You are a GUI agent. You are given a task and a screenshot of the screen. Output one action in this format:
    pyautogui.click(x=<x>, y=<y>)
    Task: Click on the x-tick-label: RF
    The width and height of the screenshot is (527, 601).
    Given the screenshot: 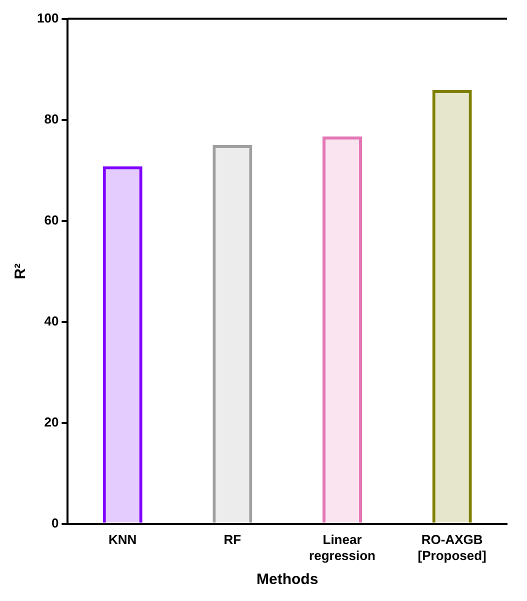 What is the action you would take?
    pyautogui.click(x=233, y=540)
    